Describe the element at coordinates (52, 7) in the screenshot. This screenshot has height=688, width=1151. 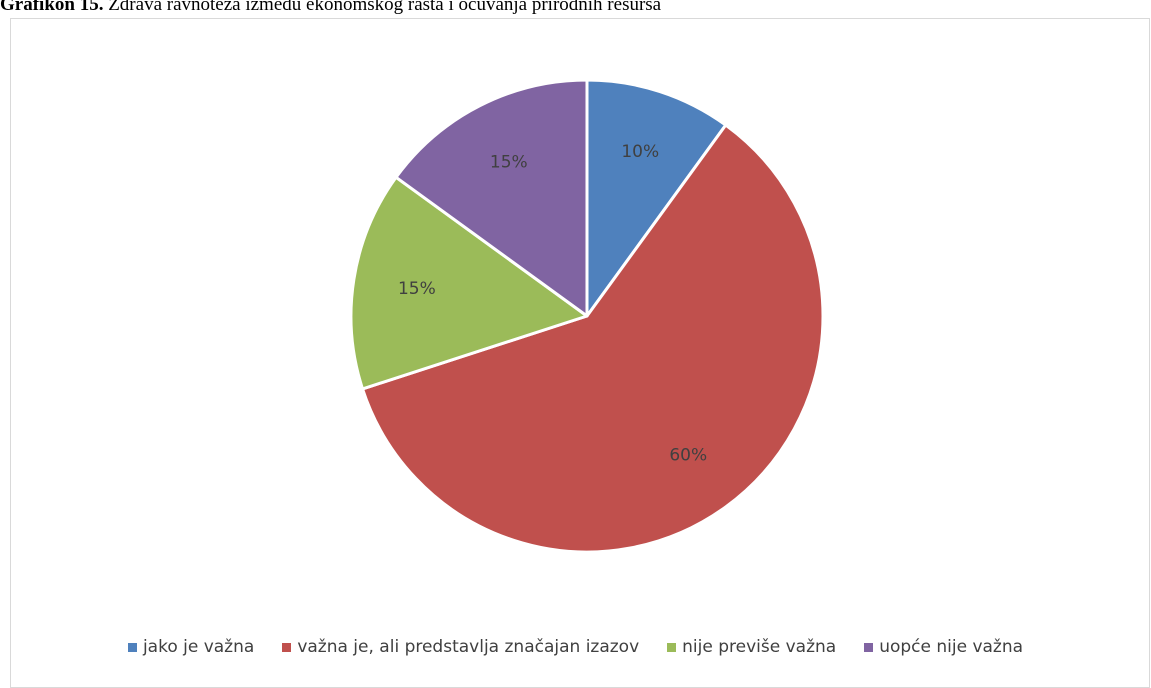
I see `caption-label: Grafikon 15.` at that location.